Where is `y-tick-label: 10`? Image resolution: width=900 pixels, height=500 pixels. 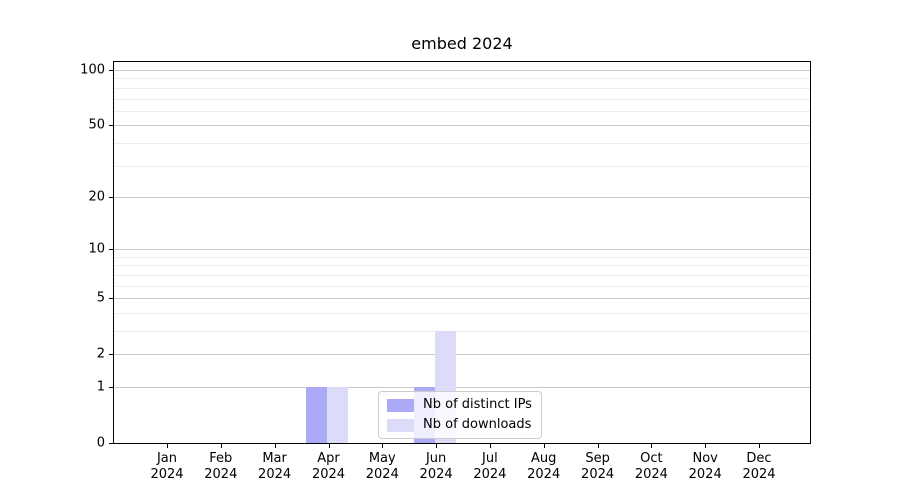 y-tick-label: 10 is located at coordinates (96, 249).